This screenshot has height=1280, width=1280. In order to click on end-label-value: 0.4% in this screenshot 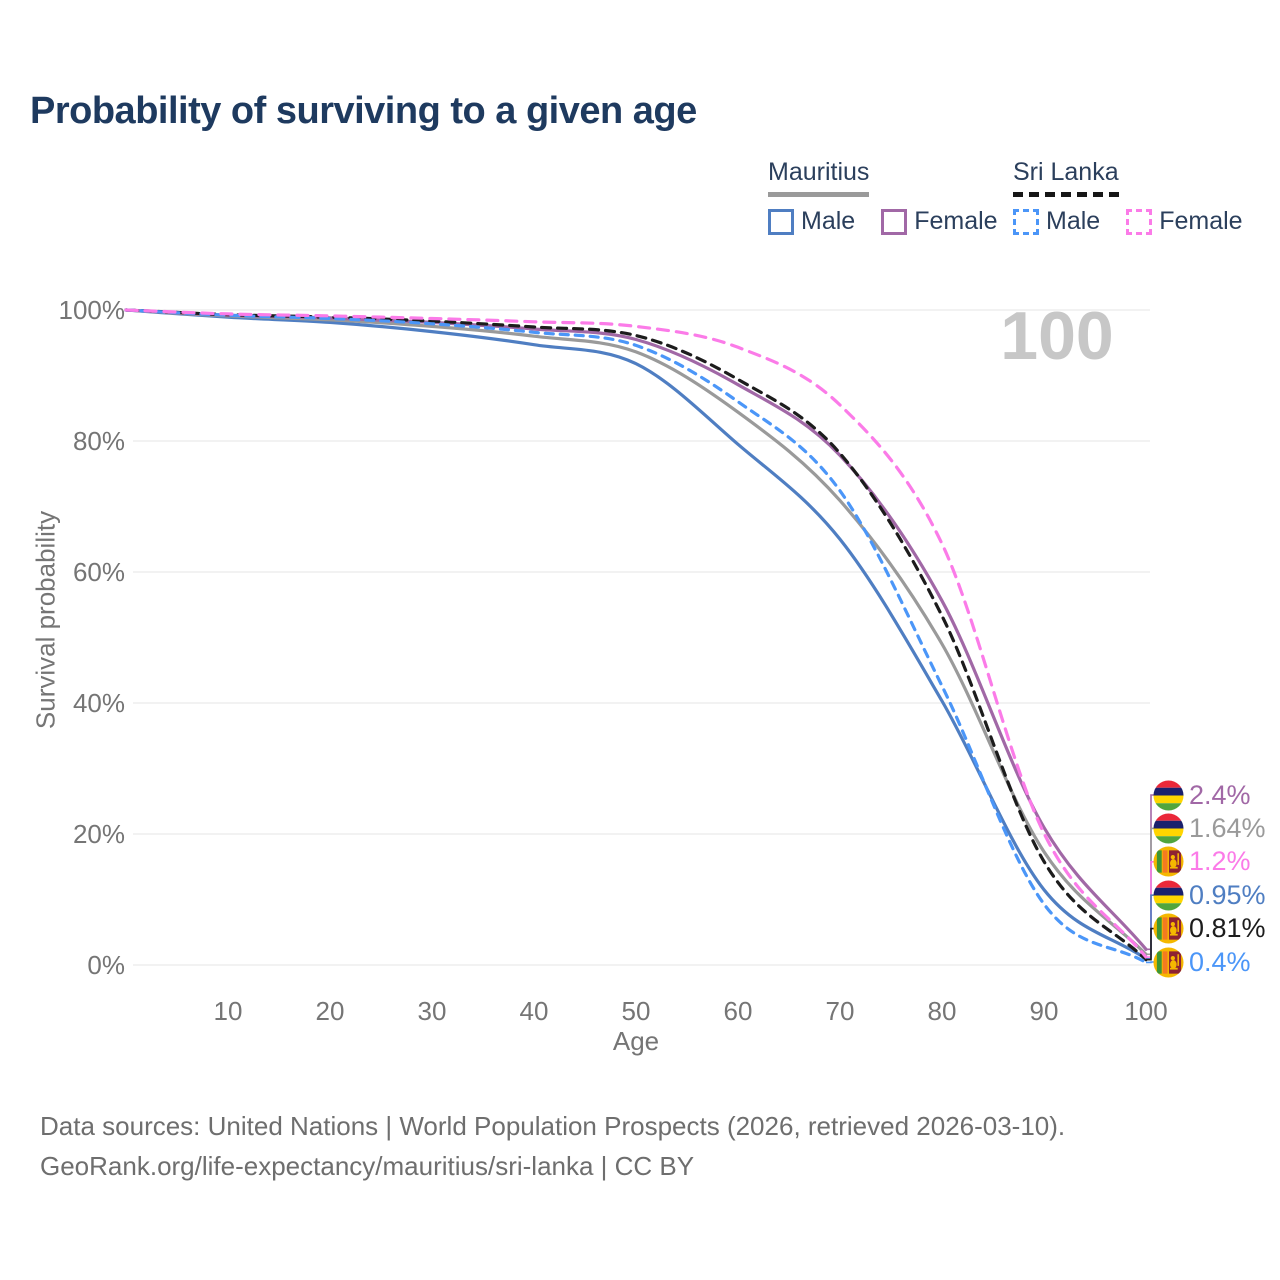, I will do `click(1220, 961)`.